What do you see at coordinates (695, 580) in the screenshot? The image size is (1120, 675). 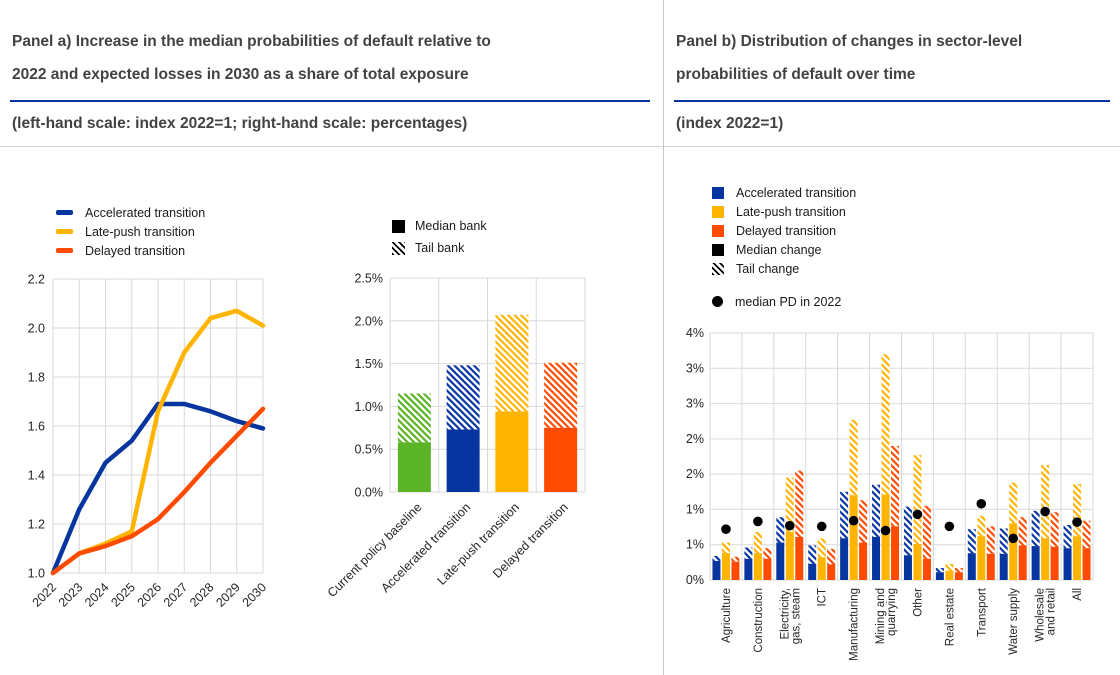 I see `y-tick-label: 0%` at bounding box center [695, 580].